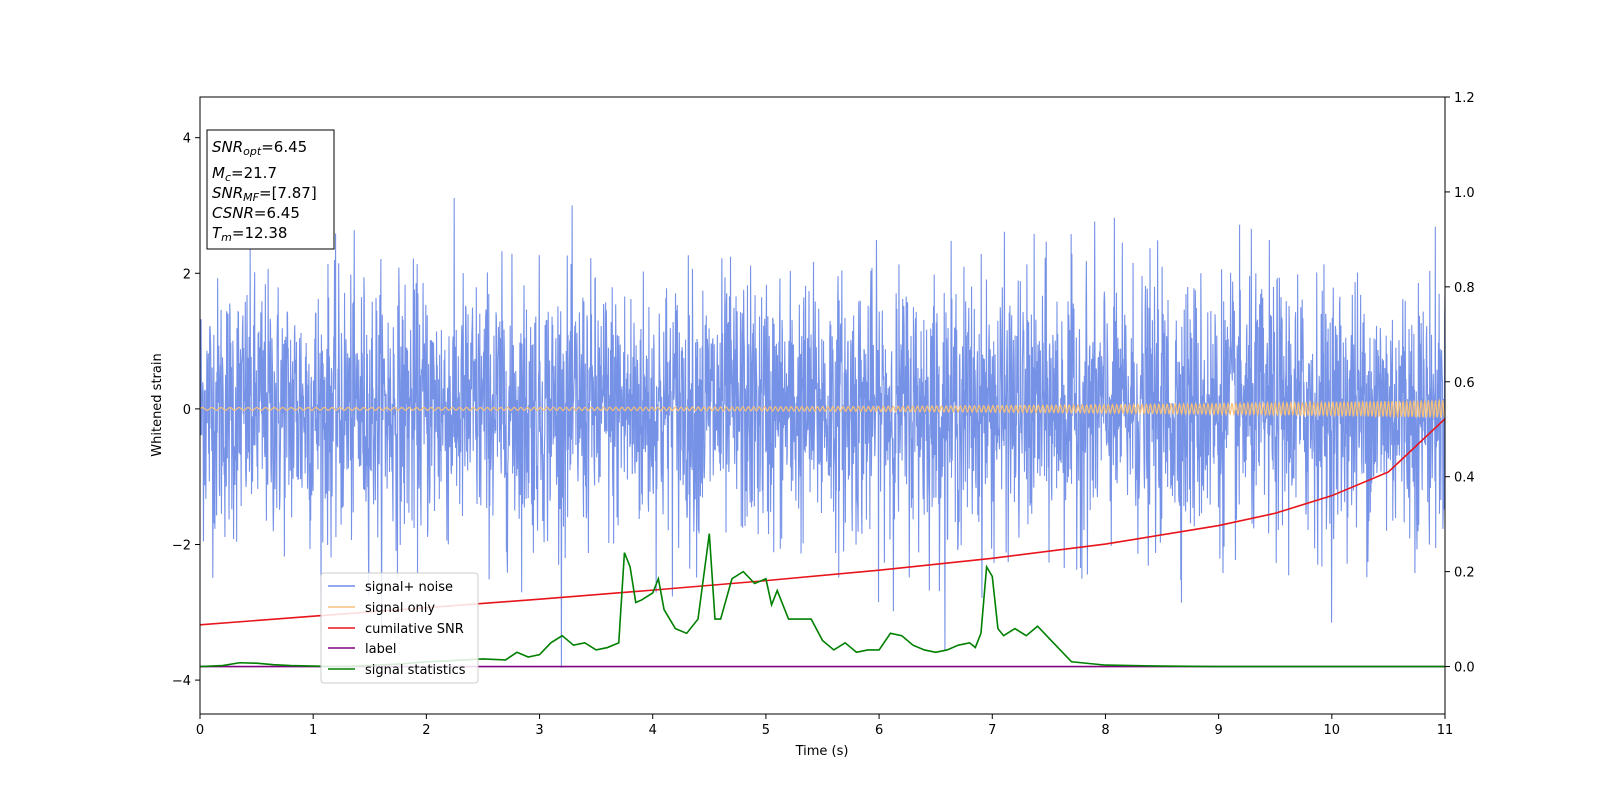 This screenshot has height=800, width=1600. What do you see at coordinates (187, 274) in the screenshot?
I see `y-tick-label: 2` at bounding box center [187, 274].